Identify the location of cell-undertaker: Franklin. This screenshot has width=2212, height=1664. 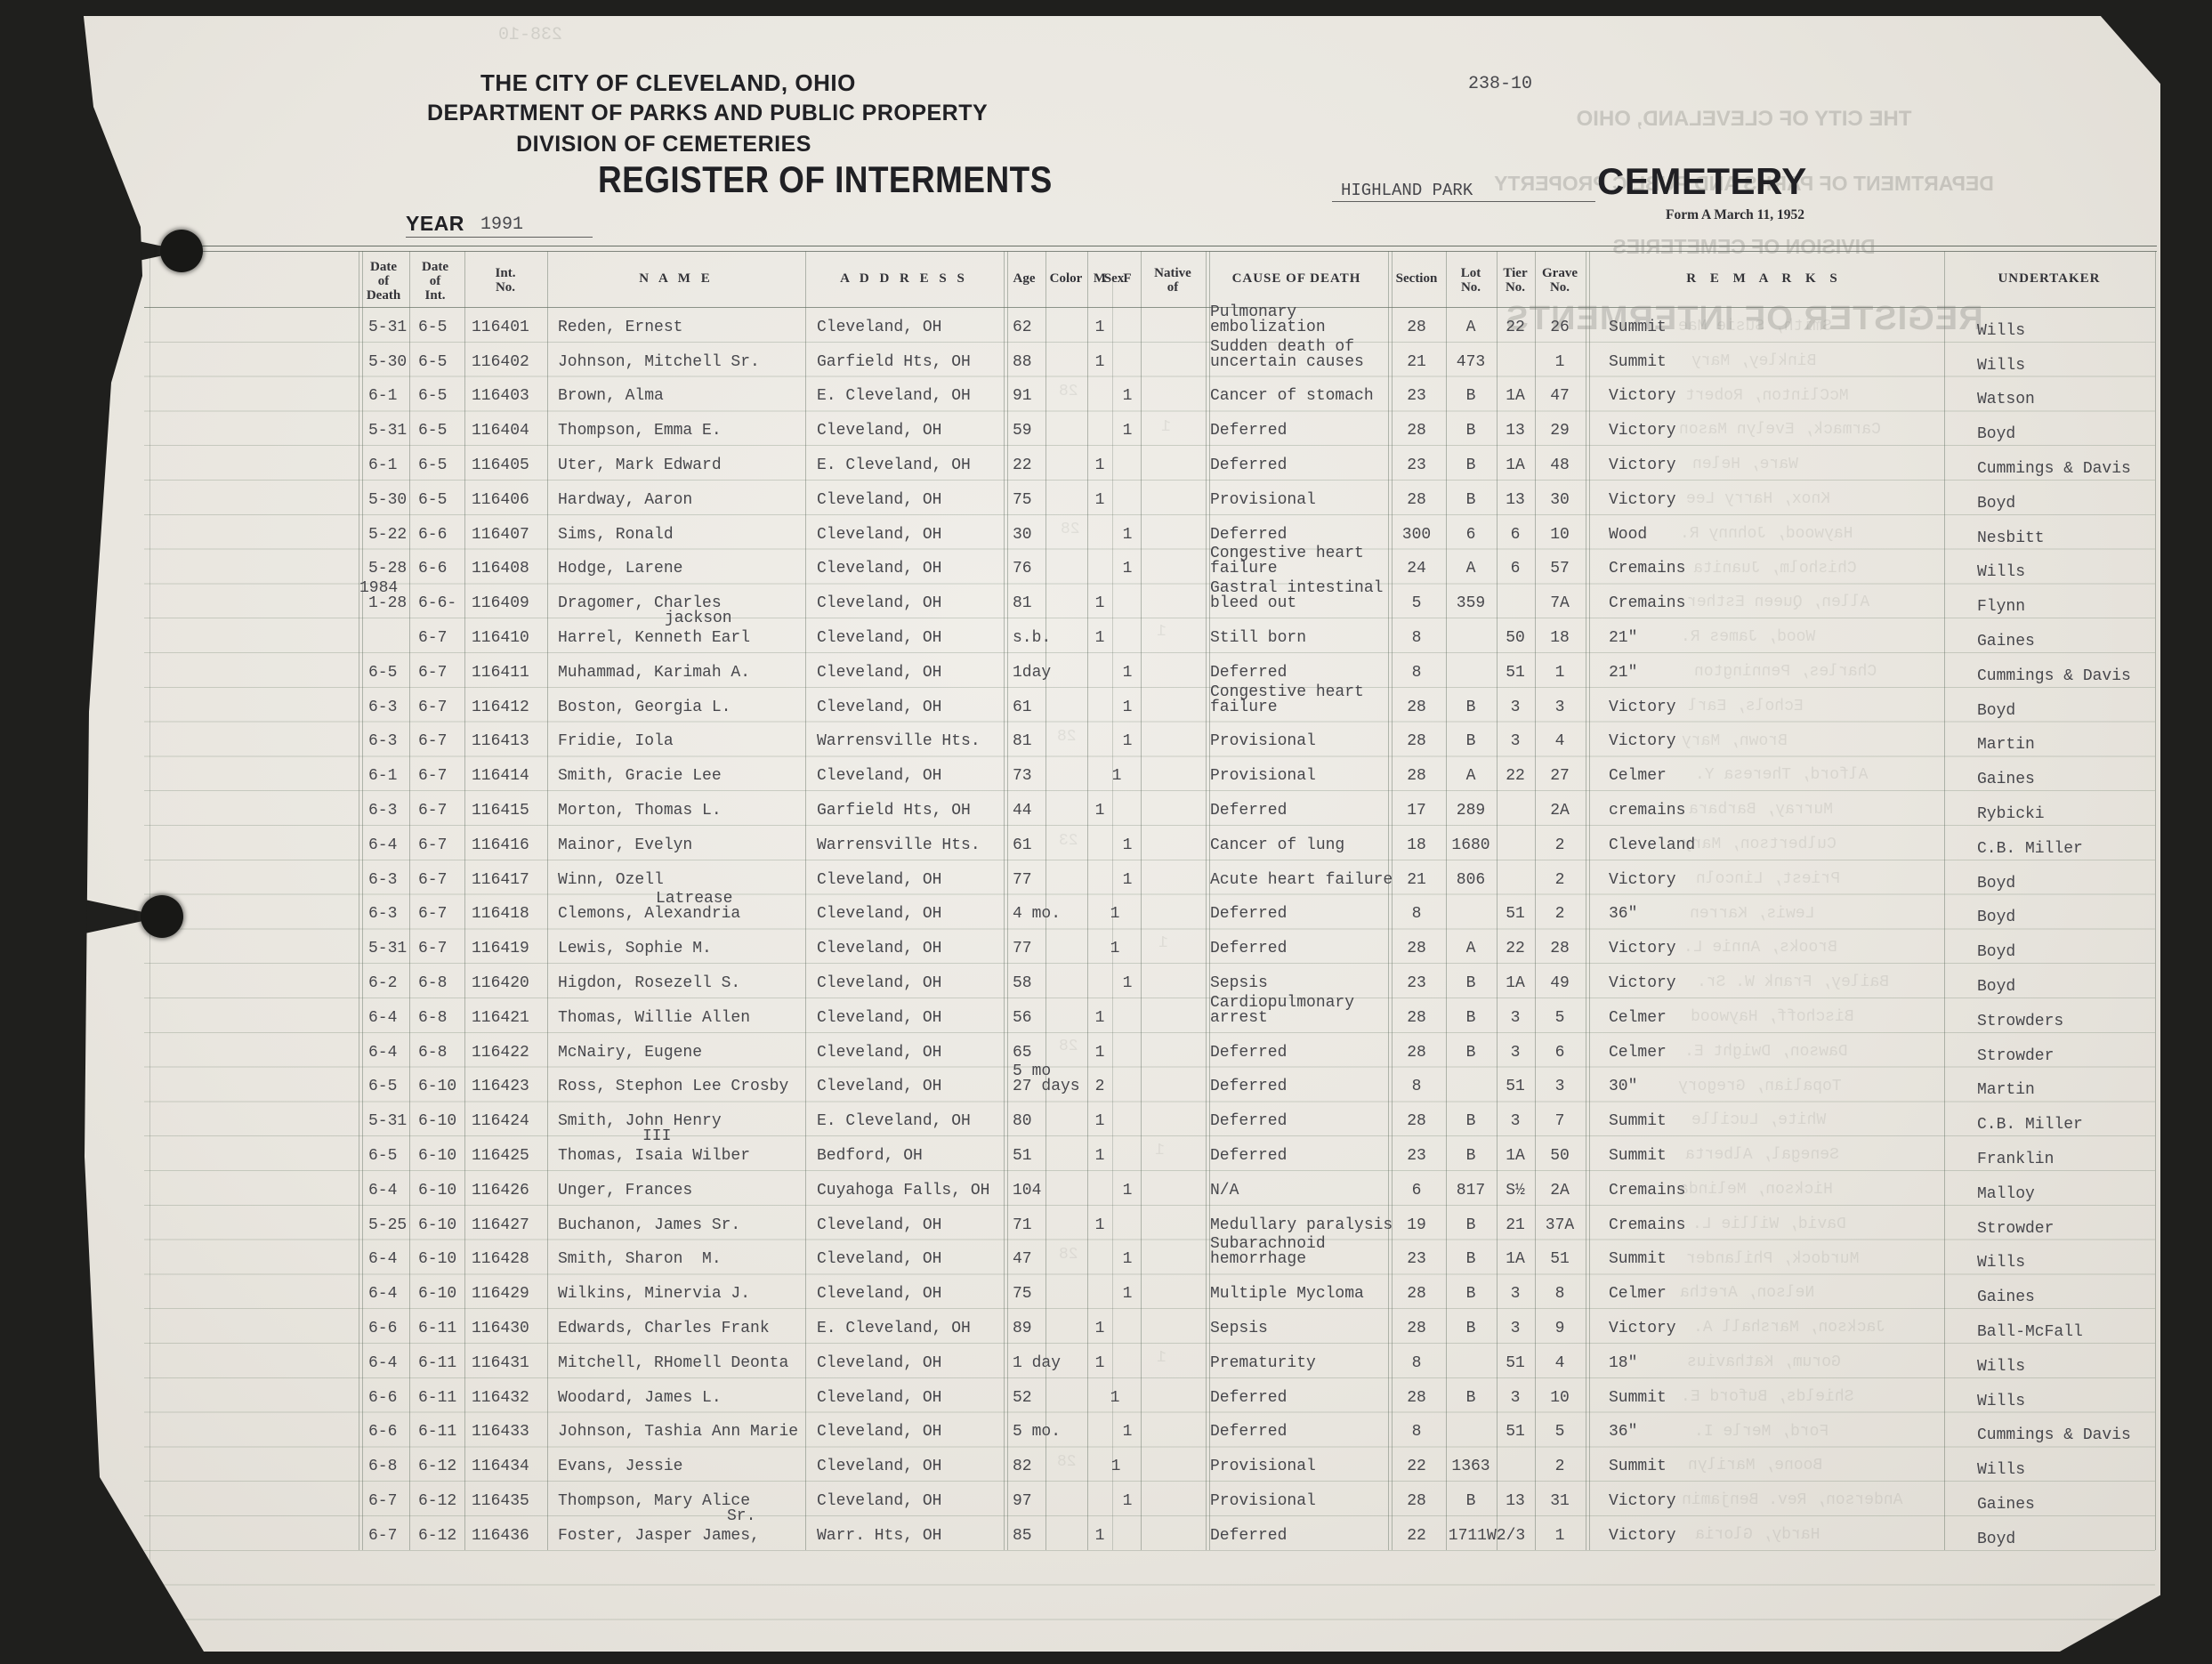
(2016, 1159).